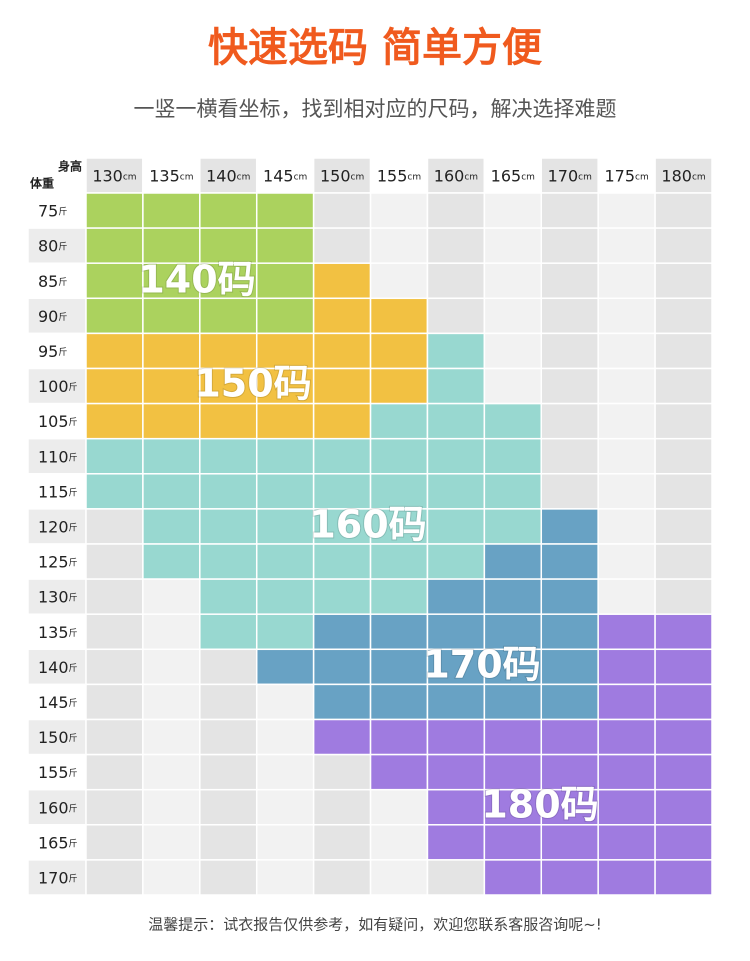  I want to click on row-value: 110, so click(53, 456).